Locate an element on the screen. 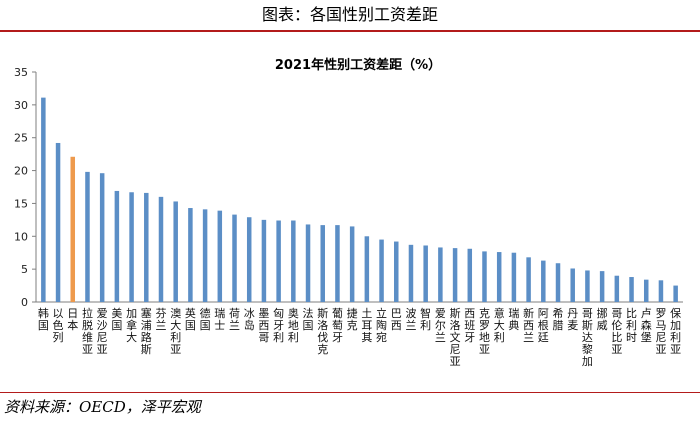 The image size is (700, 423). x-tick-label: 拉脱维亚 is located at coordinates (87, 331).